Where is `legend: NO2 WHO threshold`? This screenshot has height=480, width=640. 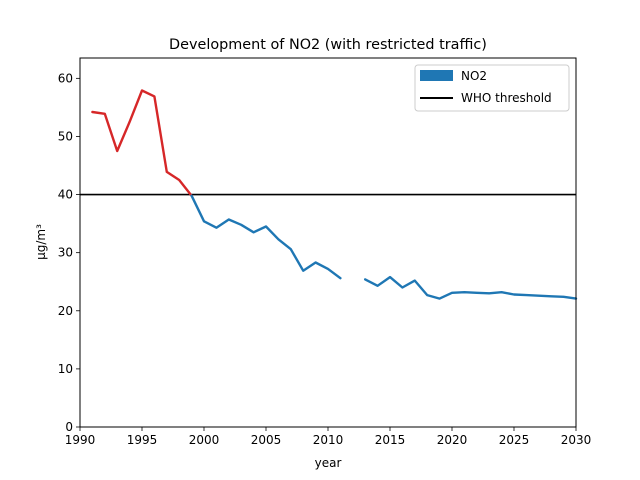 legend: NO2 WHO threshold is located at coordinates (492, 88).